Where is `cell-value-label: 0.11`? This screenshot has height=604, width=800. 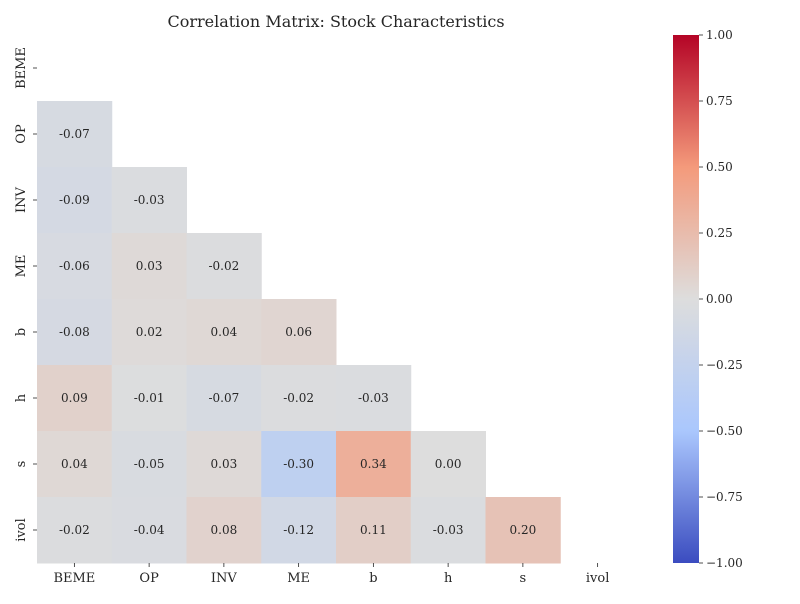 cell-value-label: 0.11 is located at coordinates (373, 530).